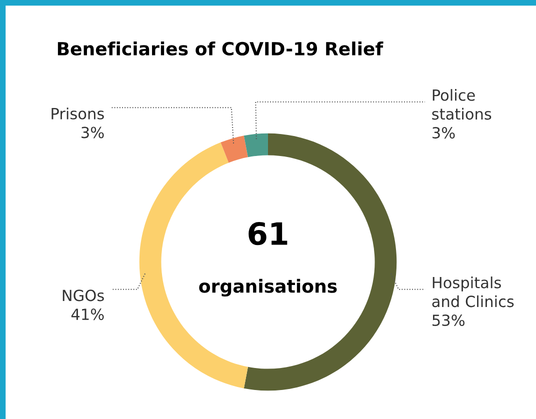 Image resolution: width=536 pixels, height=419 pixels. What do you see at coordinates (221, 49) in the screenshot?
I see `chart-title: Beneficiaries of COVID-19 Relief` at bounding box center [221, 49].